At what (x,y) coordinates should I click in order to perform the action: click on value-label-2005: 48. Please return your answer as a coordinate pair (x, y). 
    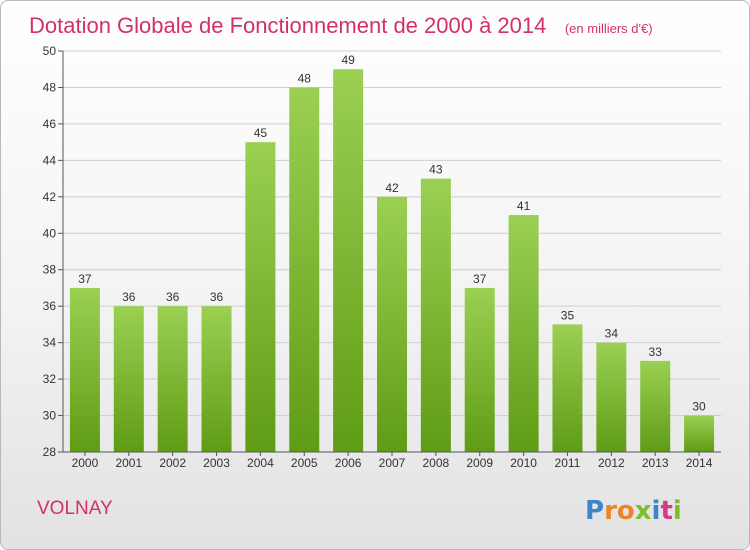
    Looking at the image, I should click on (305, 78).